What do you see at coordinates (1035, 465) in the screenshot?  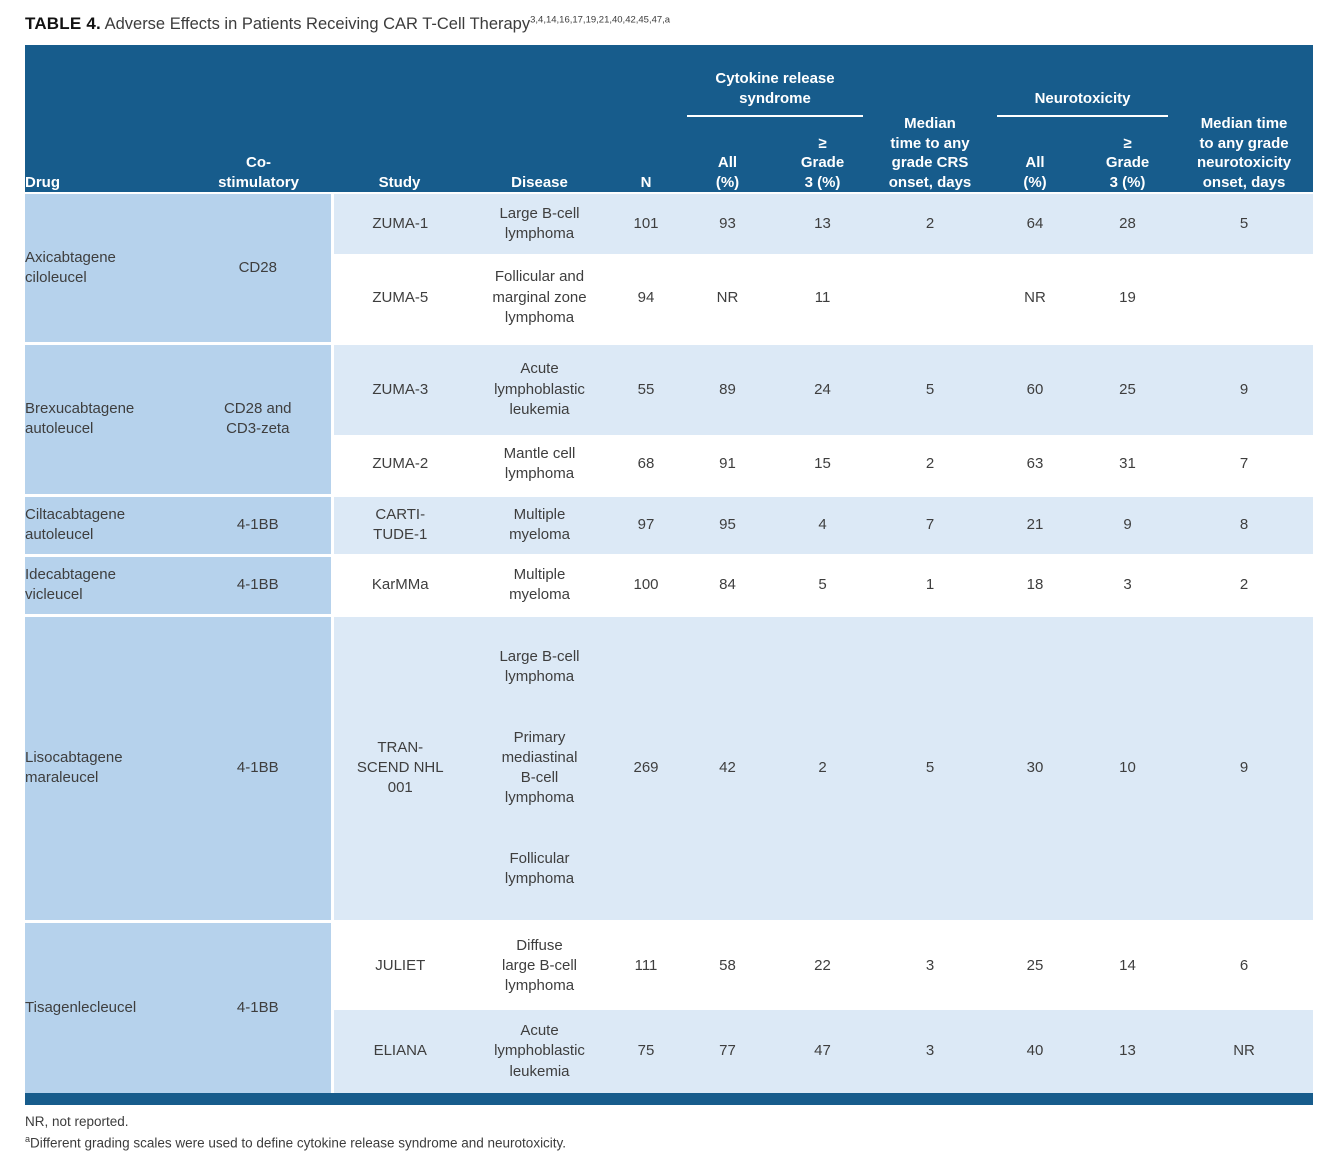 I see `neuro-all-cell: 63` at bounding box center [1035, 465].